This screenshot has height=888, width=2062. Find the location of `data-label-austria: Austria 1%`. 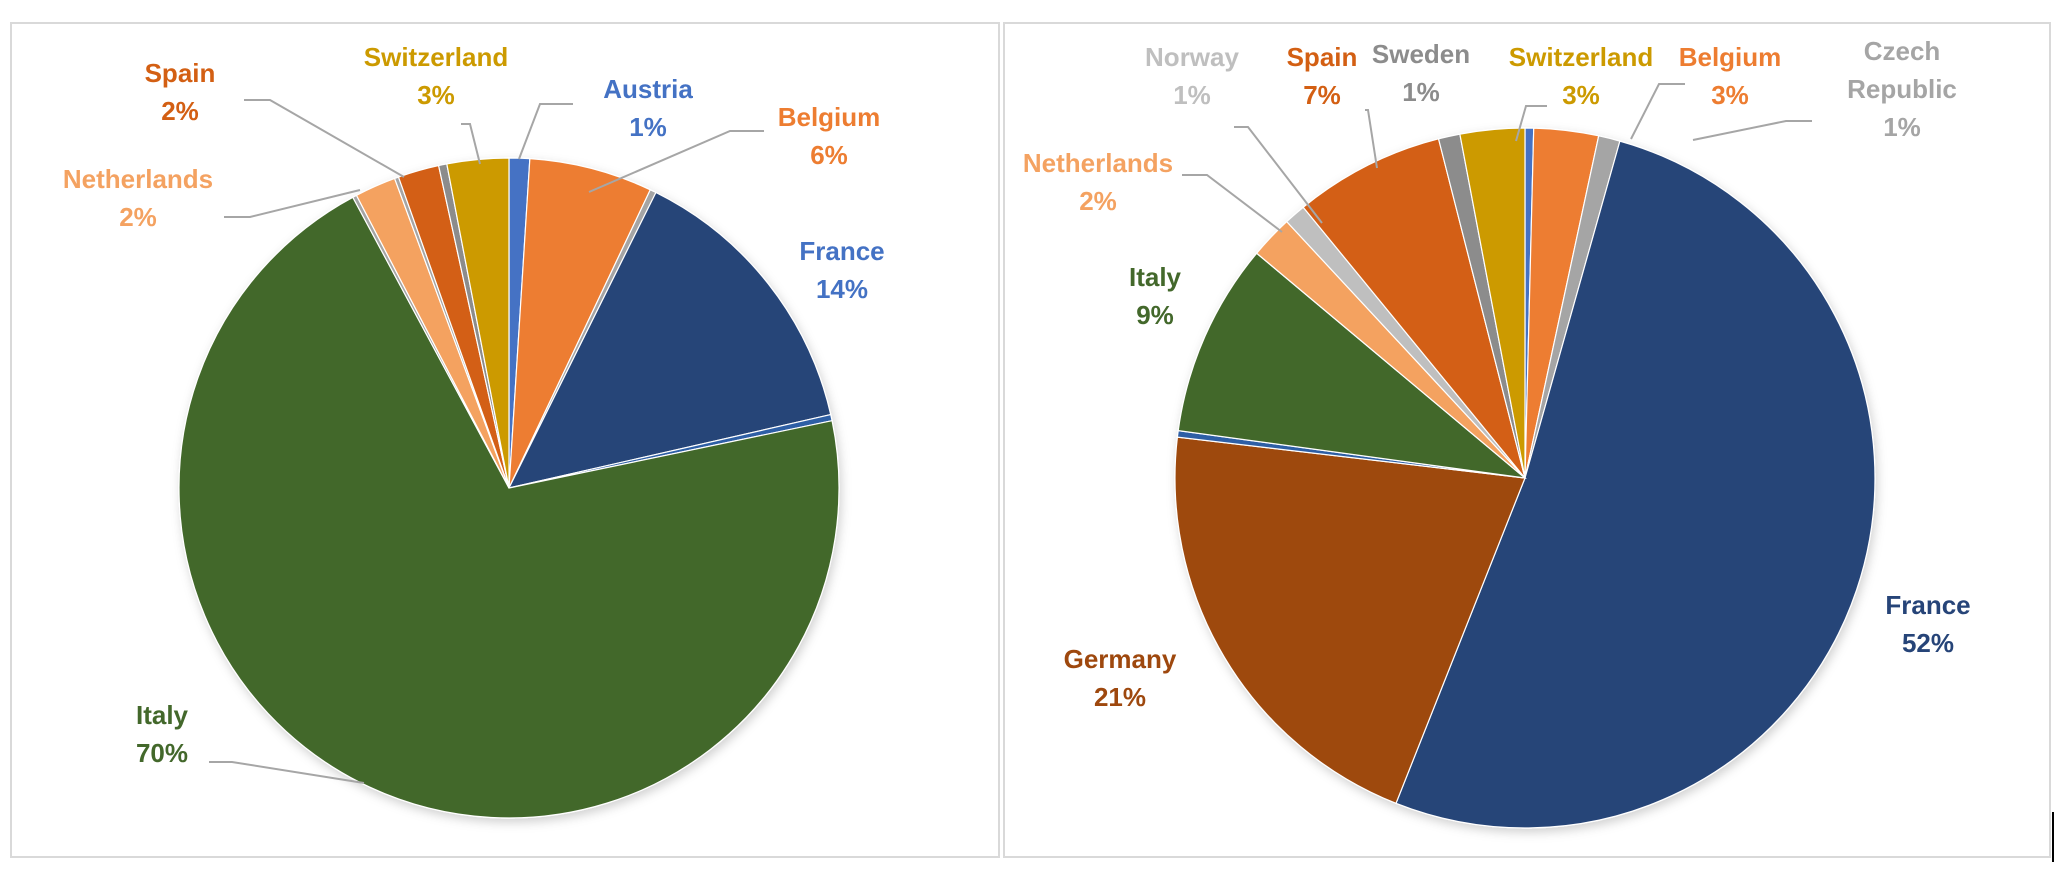

data-label-austria: Austria 1% is located at coordinates (648, 108).